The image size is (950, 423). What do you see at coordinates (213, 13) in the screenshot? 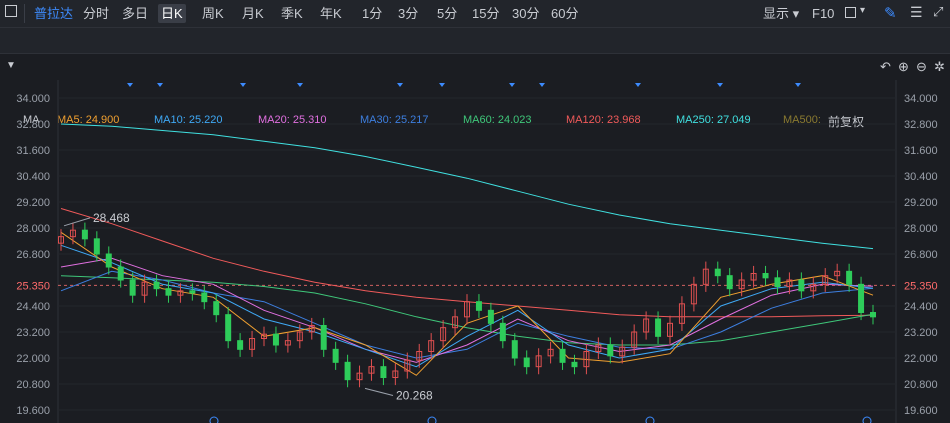
I see `tab-weekly-k: 周K` at bounding box center [213, 13].